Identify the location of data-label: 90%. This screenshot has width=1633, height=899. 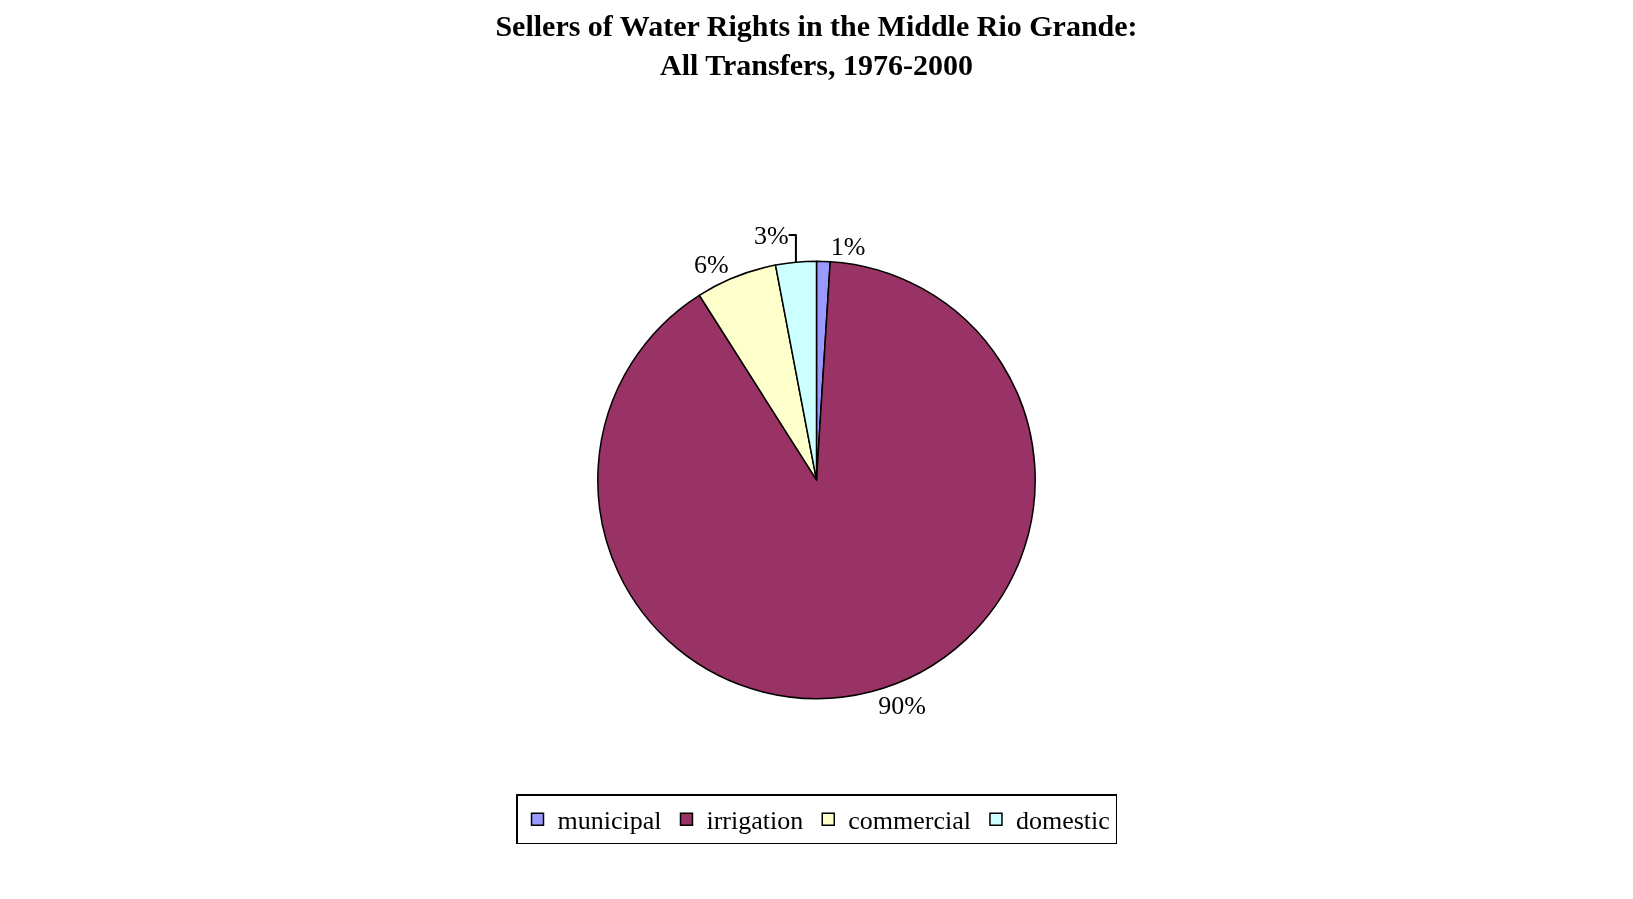
(902, 705).